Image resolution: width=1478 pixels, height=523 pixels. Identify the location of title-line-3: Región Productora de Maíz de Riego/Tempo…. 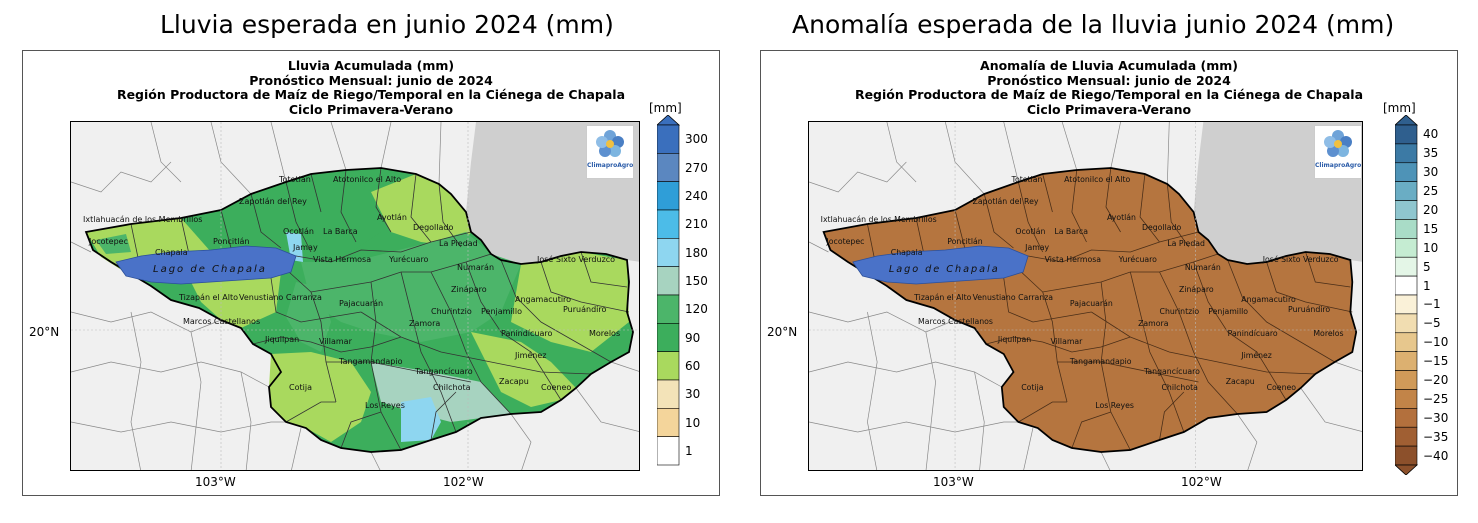
(1109, 94).